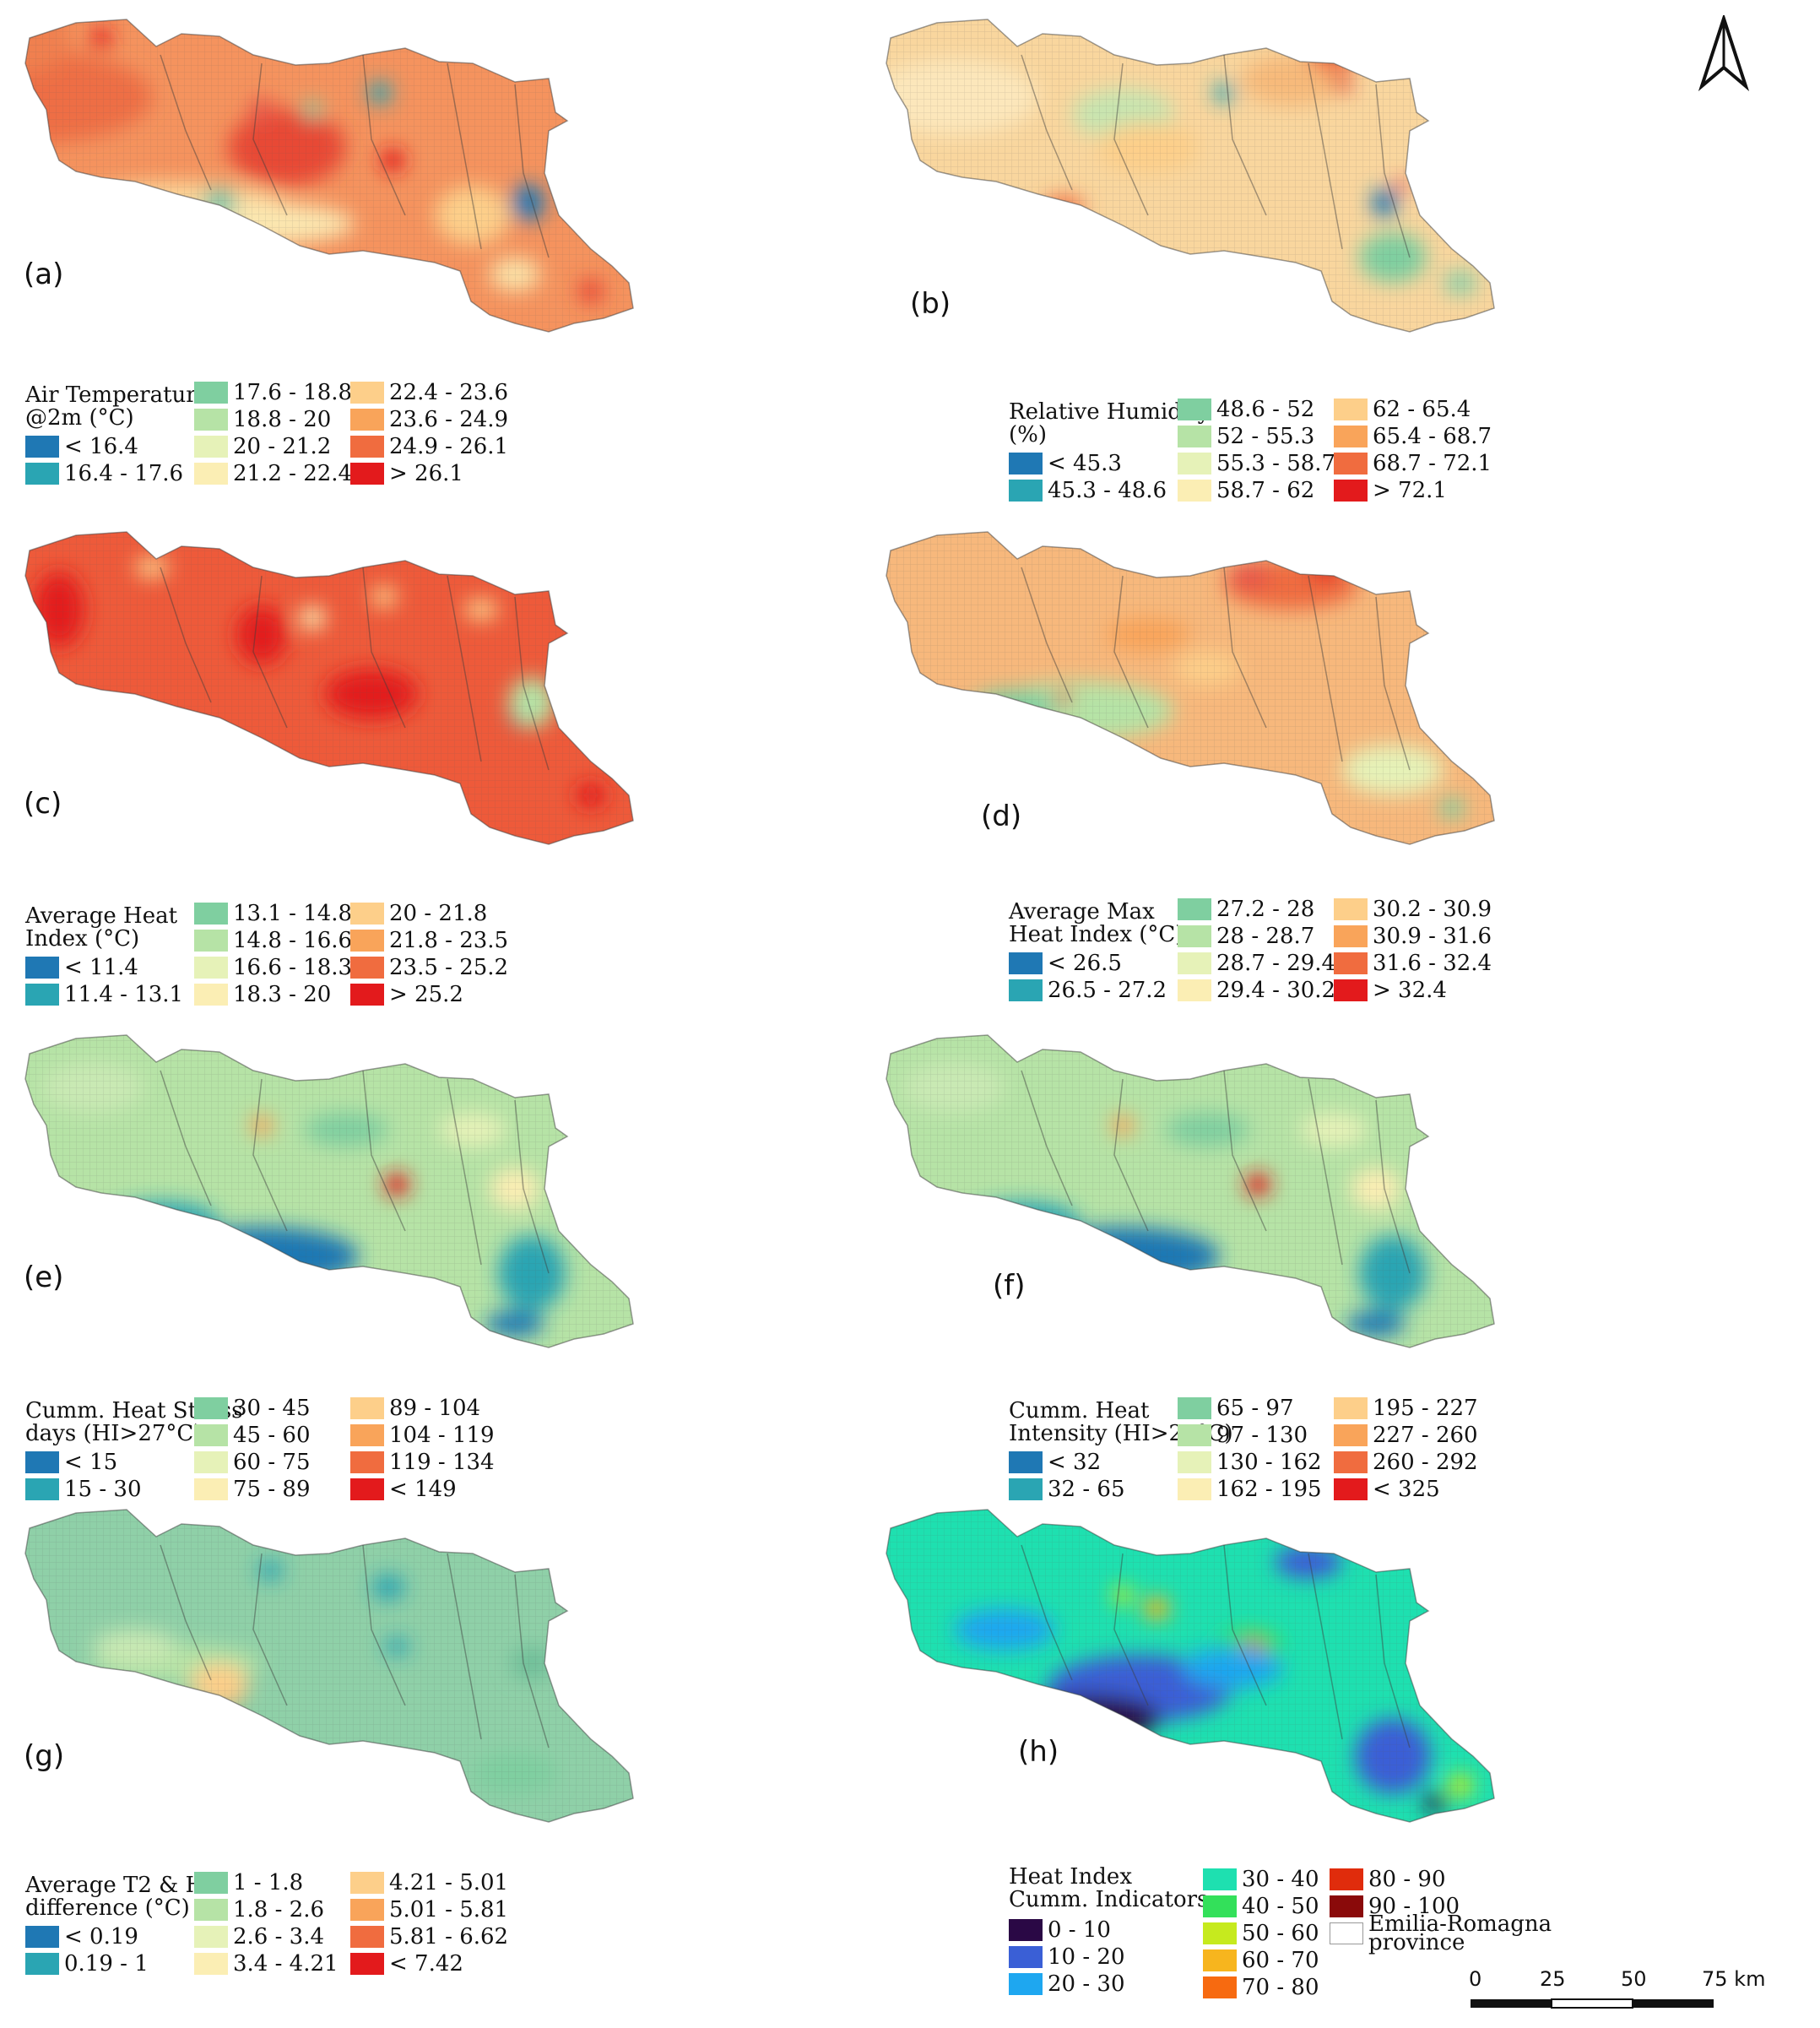 The height and width of the screenshot is (2028, 1820). I want to click on legend-label: 50 - 60, so click(1280, 1933).